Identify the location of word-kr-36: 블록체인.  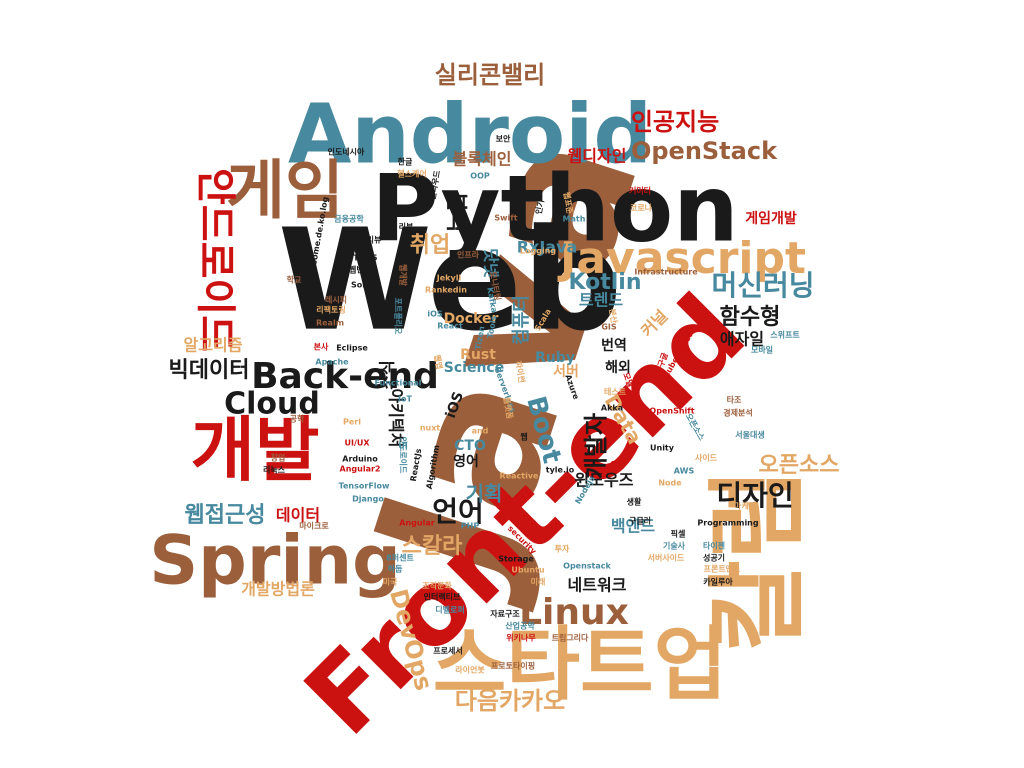
(482, 159).